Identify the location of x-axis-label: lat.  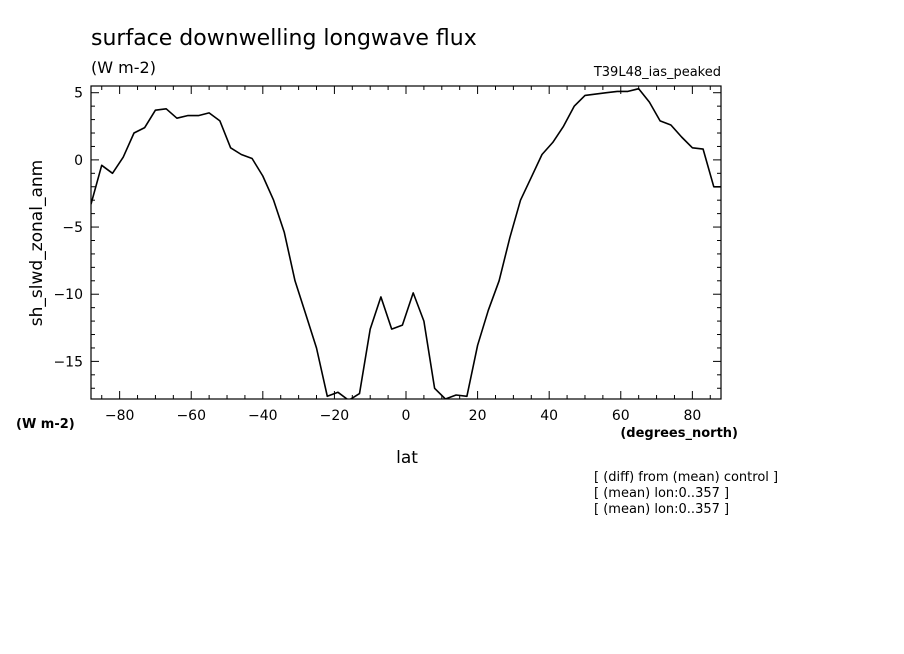
(407, 458).